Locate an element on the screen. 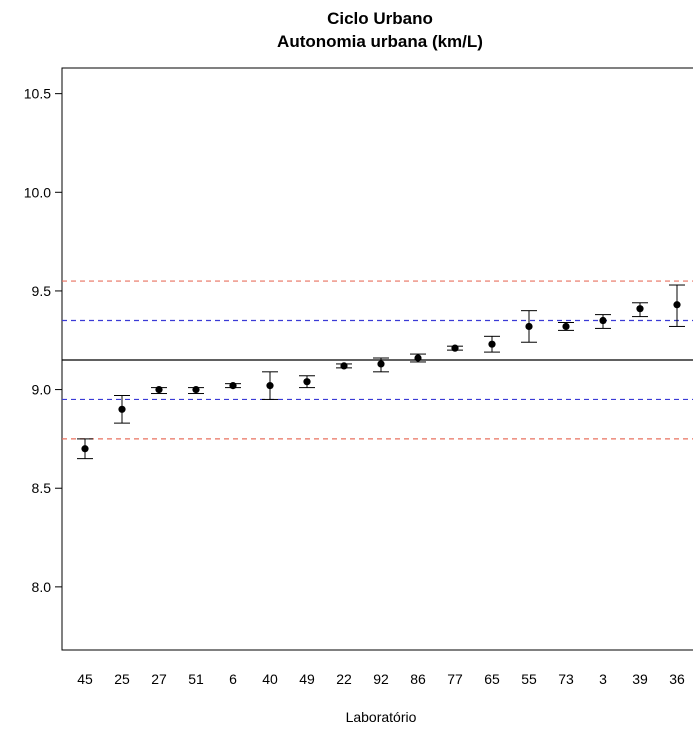  x-tick-label-1: 25 is located at coordinates (122, 679).